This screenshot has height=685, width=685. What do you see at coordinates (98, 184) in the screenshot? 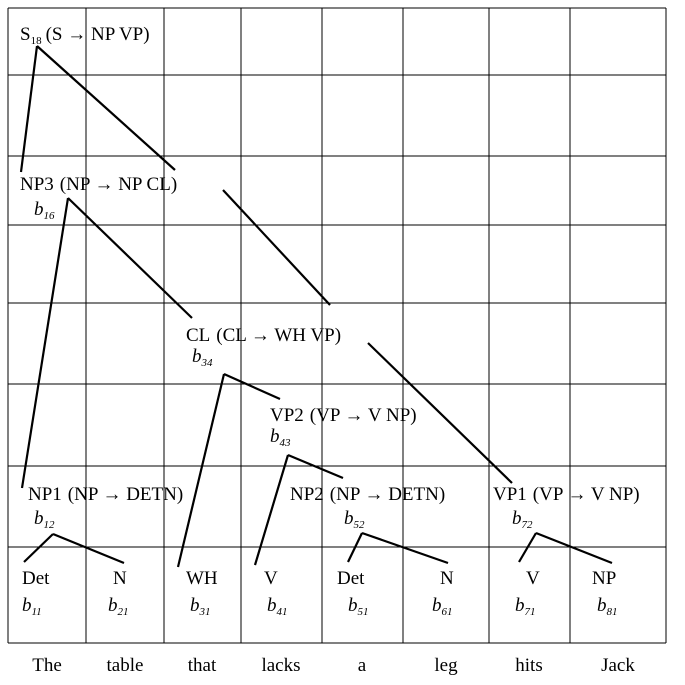
I see `svg-text:NP3(NP → NP CL): NP3 (NP → NP CL)` at bounding box center [98, 184].